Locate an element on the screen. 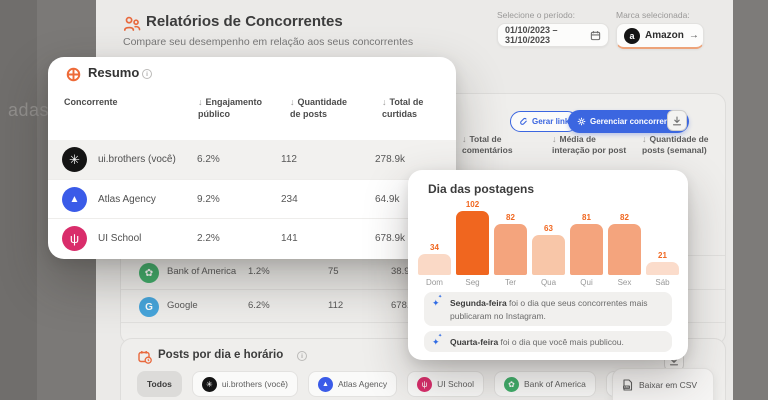 The width and height of the screenshot is (768, 400). period-label: Selecione o período: is located at coordinates (536, 15).